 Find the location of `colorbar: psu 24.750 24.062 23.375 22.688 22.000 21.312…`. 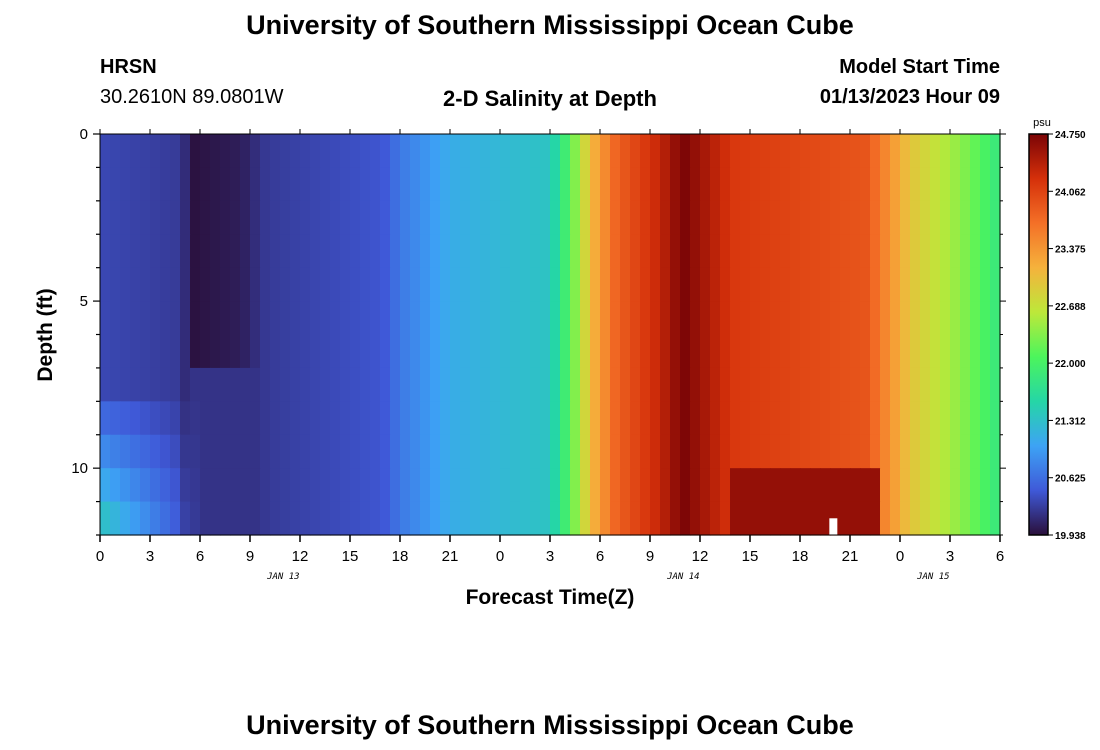

colorbar: psu 24.750 24.062 23.375 22.688 22.000 21.312… is located at coordinates (1057, 329).